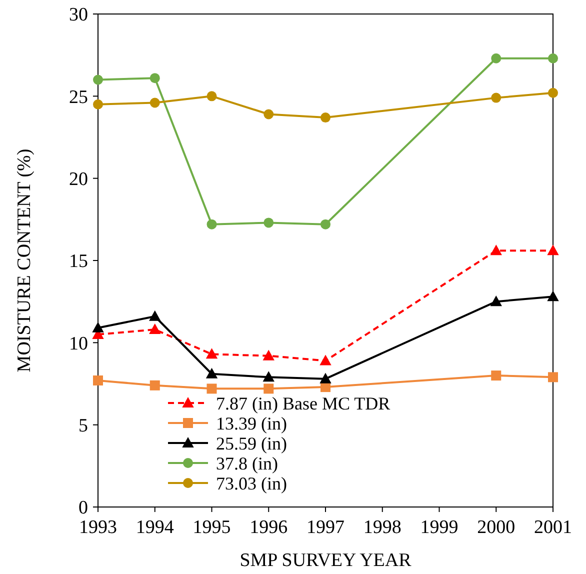 This screenshot has width=586, height=574. I want to click on x-tick-label: 1996, so click(269, 527).